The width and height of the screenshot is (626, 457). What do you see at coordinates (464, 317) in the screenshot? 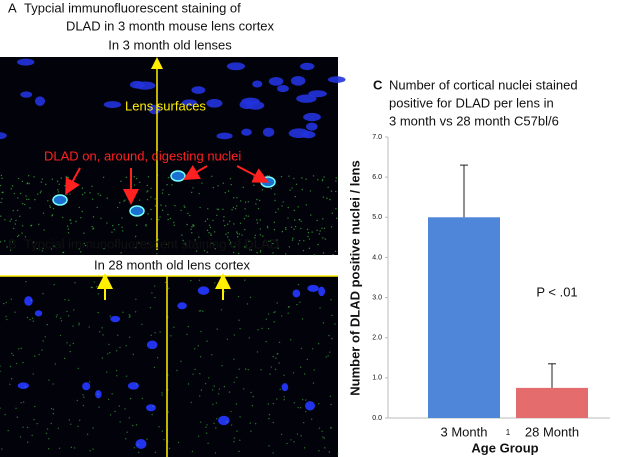
I see `bar` at bounding box center [464, 317].